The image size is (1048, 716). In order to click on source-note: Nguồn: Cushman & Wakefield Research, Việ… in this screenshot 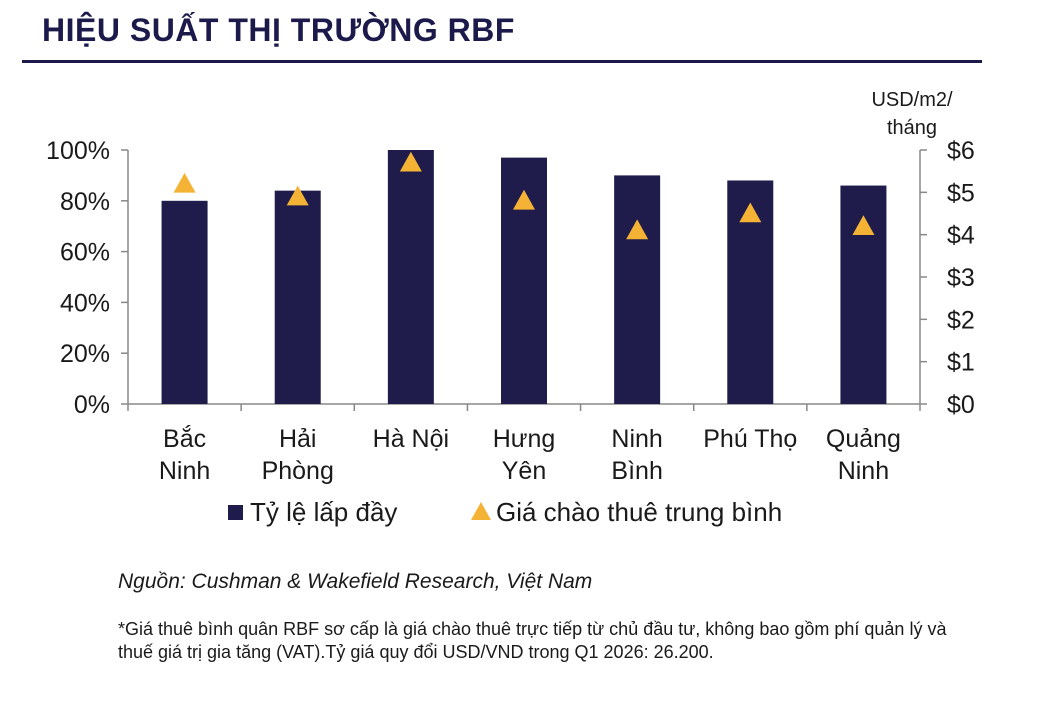, I will do `click(355, 581)`.